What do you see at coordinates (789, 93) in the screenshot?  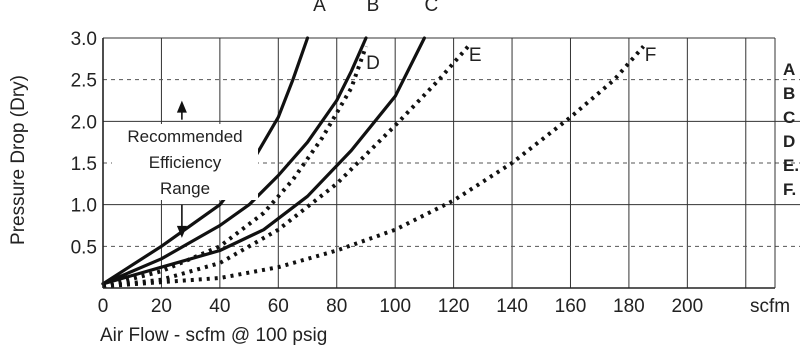 I see `legend-entry-b: B` at bounding box center [789, 93].